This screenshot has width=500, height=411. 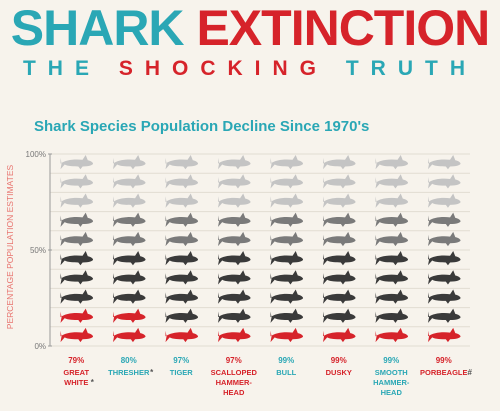 I want to click on subtitle-word-truth: TRUTH, so click(x=403, y=68).